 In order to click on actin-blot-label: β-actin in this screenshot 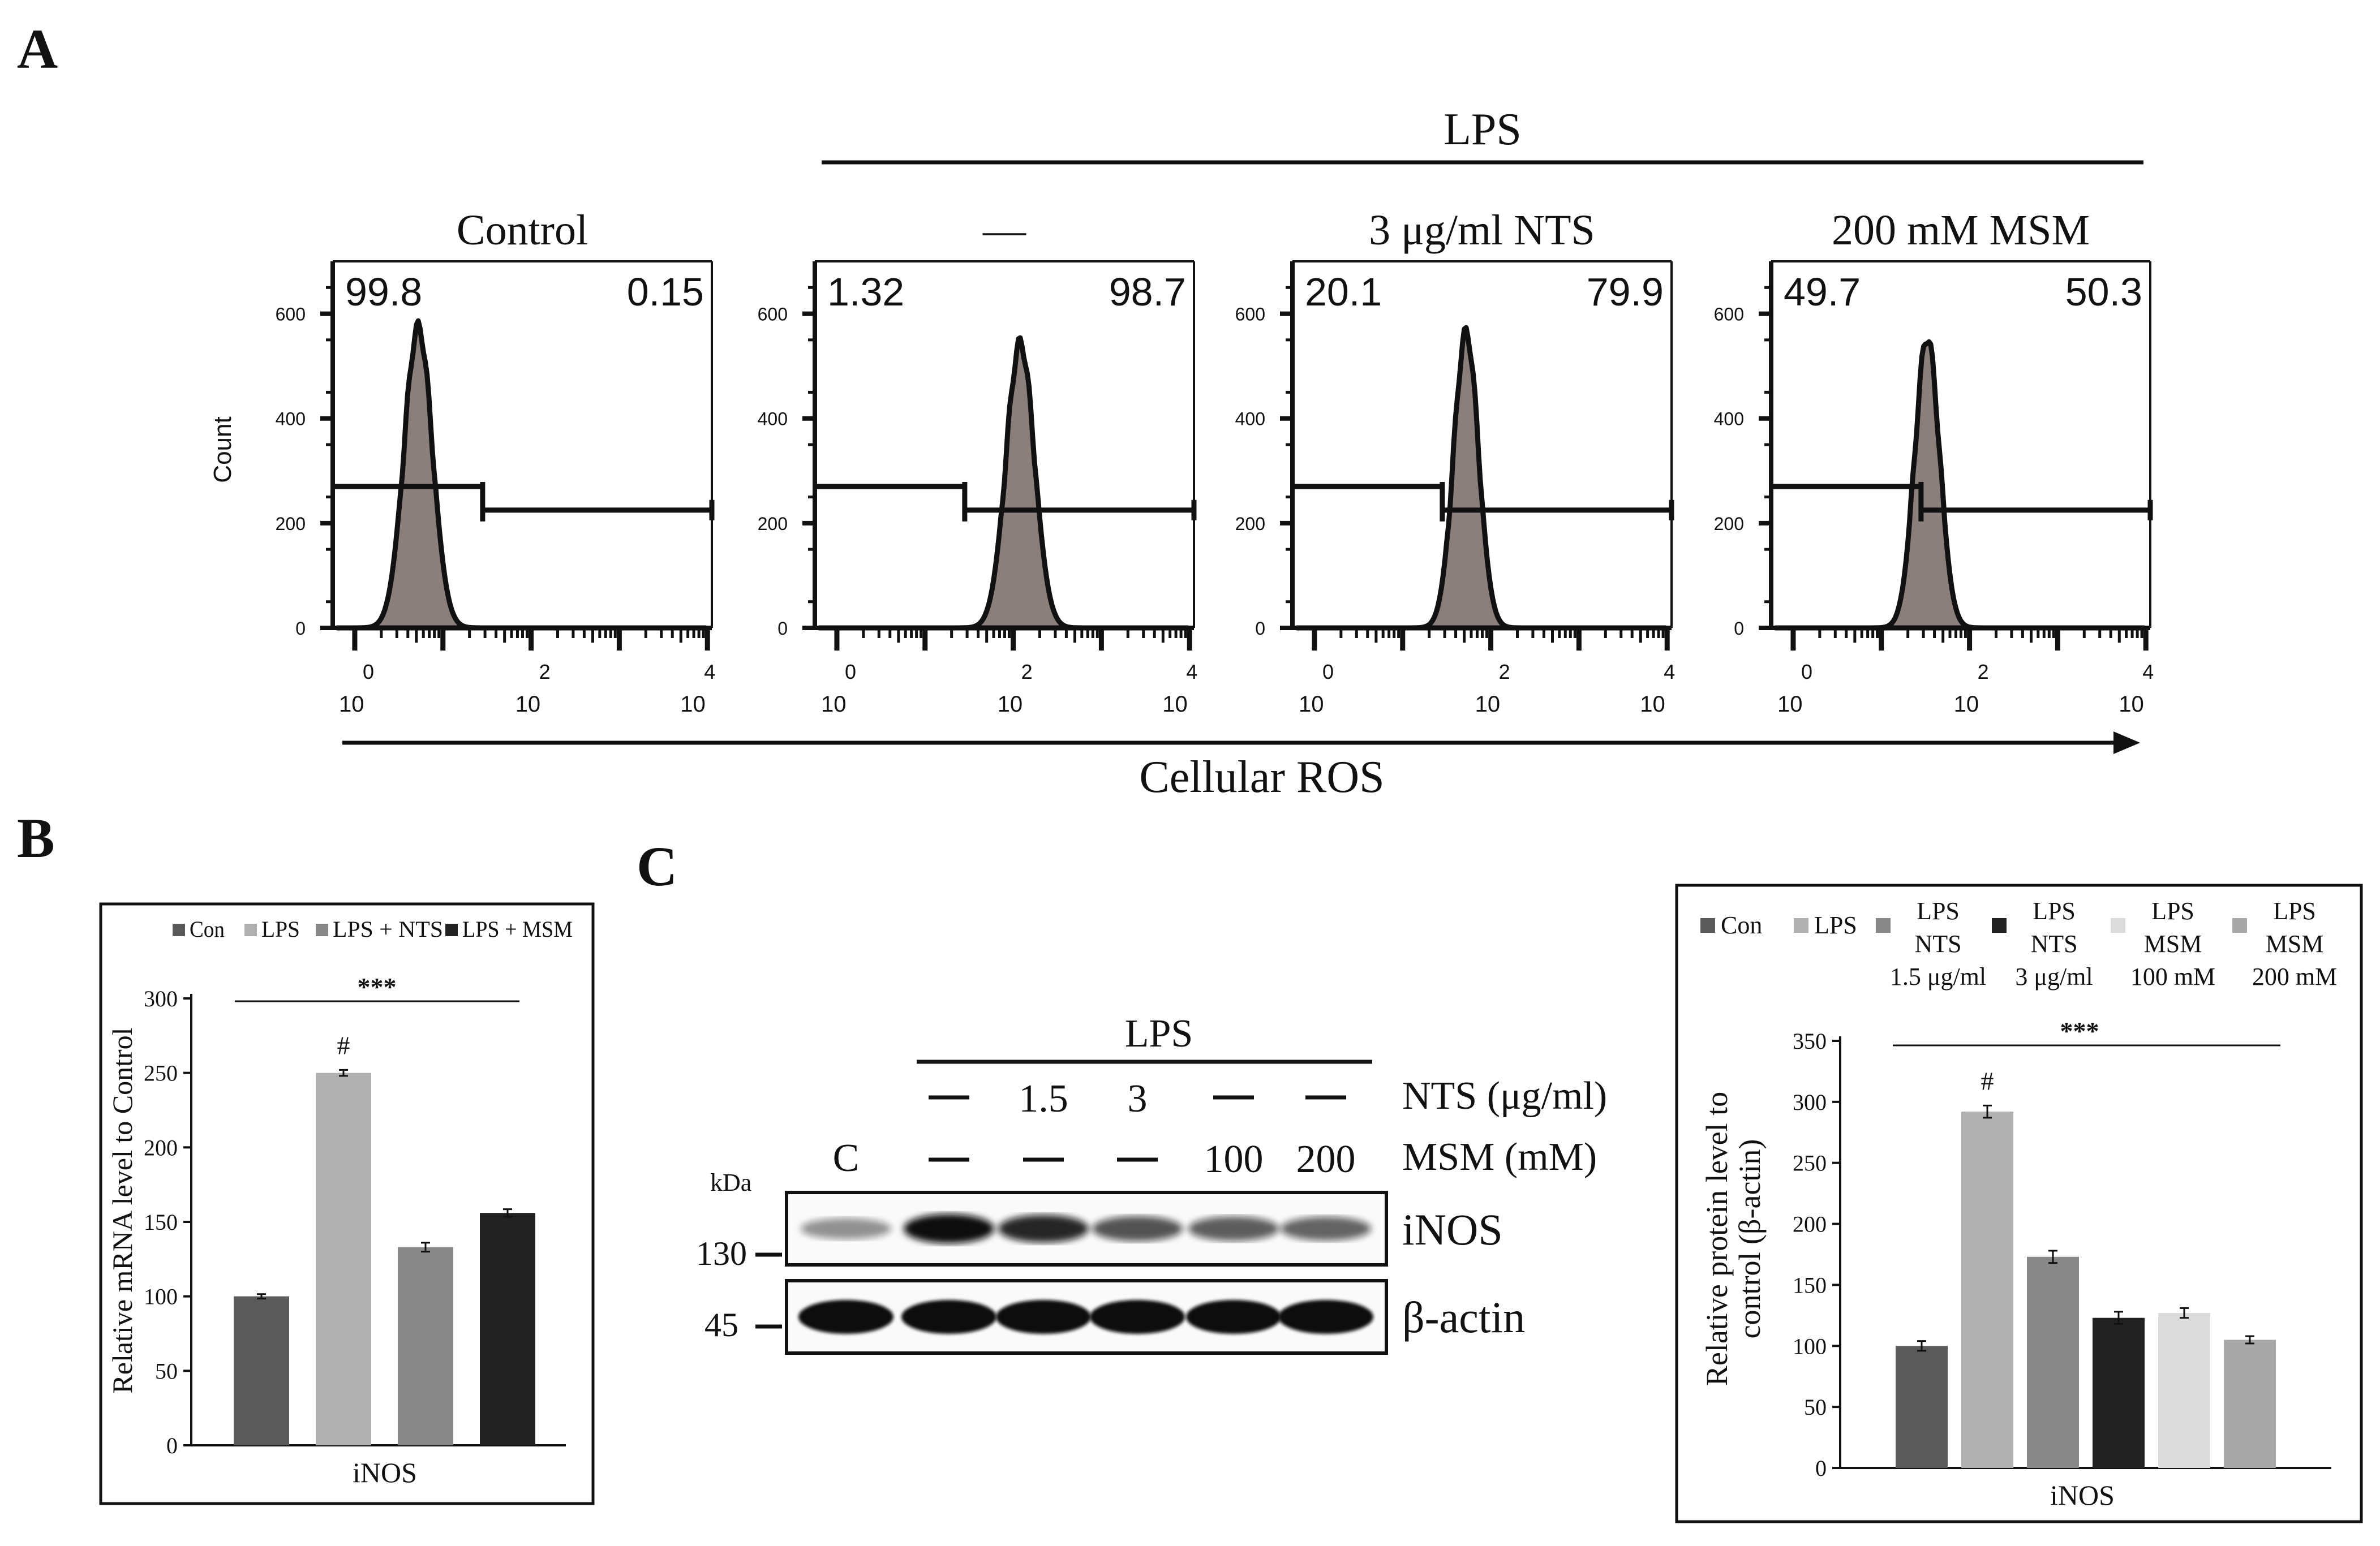, I will do `click(1464, 1317)`.